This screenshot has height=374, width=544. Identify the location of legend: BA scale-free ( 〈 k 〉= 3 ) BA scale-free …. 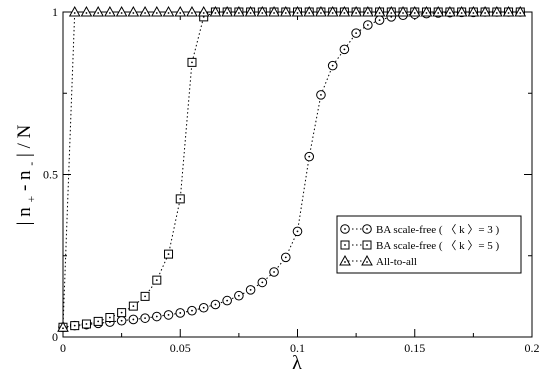
(429, 244).